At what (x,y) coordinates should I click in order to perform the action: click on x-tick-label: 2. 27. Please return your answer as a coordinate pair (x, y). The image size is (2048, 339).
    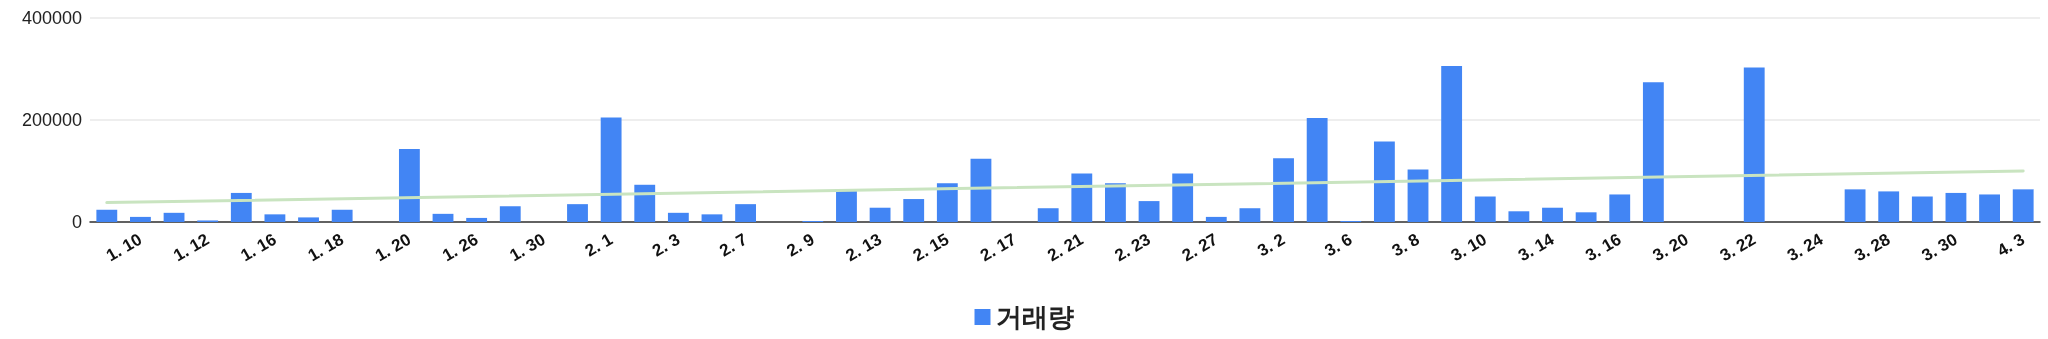
    Looking at the image, I should click on (1200, 247).